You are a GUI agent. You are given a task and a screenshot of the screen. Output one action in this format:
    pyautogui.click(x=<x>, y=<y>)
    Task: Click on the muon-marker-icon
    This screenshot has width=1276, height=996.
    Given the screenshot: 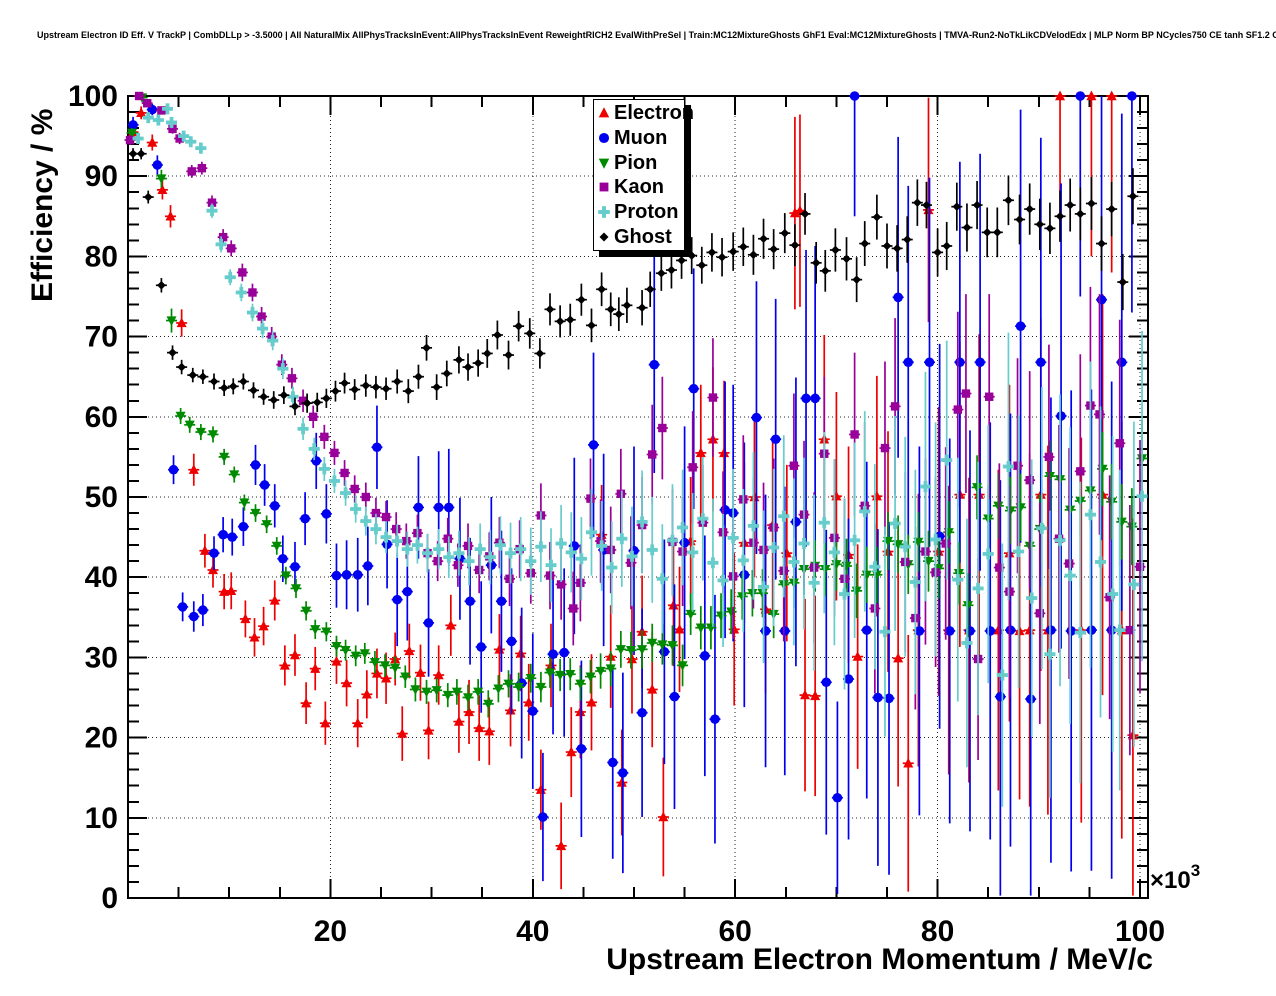 What is the action you would take?
    pyautogui.click(x=604, y=138)
    